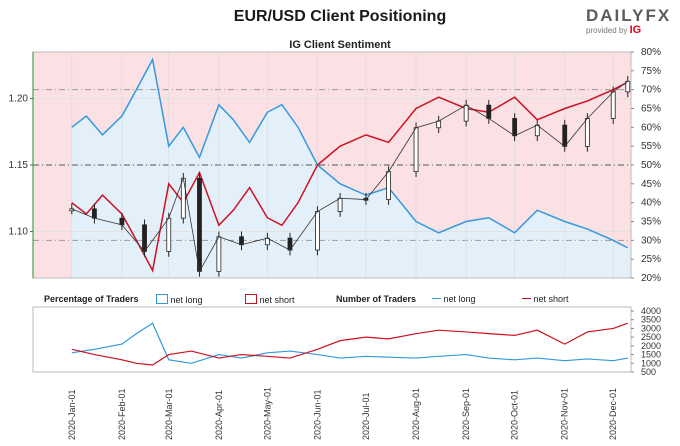 This screenshot has width=680, height=446. I want to click on pct-tick-label: 25%, so click(651, 259).